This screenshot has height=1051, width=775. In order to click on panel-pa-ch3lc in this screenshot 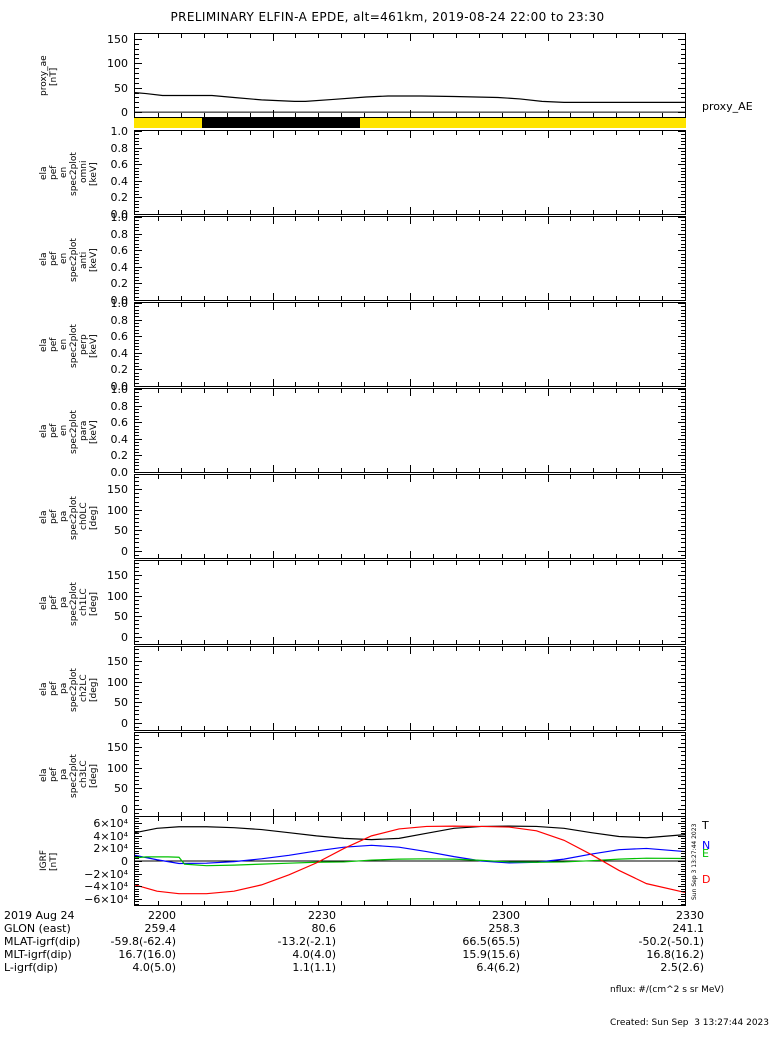, I will do `click(410, 774)`.